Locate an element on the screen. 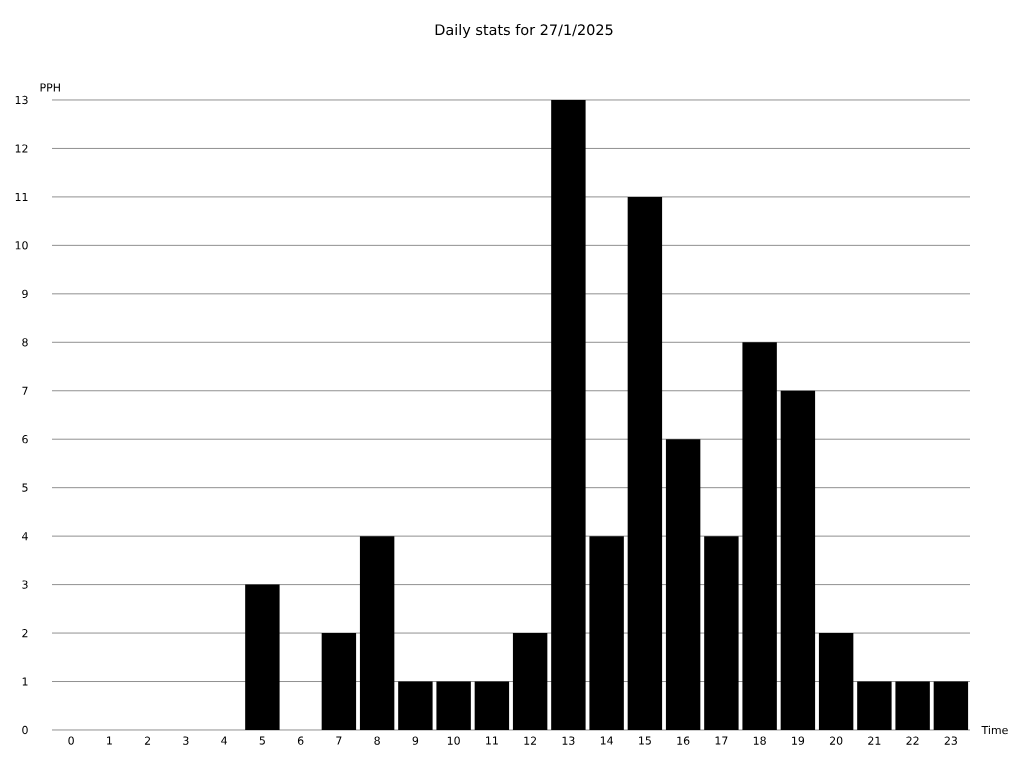  y-tick-label: 5 is located at coordinates (25, 487).